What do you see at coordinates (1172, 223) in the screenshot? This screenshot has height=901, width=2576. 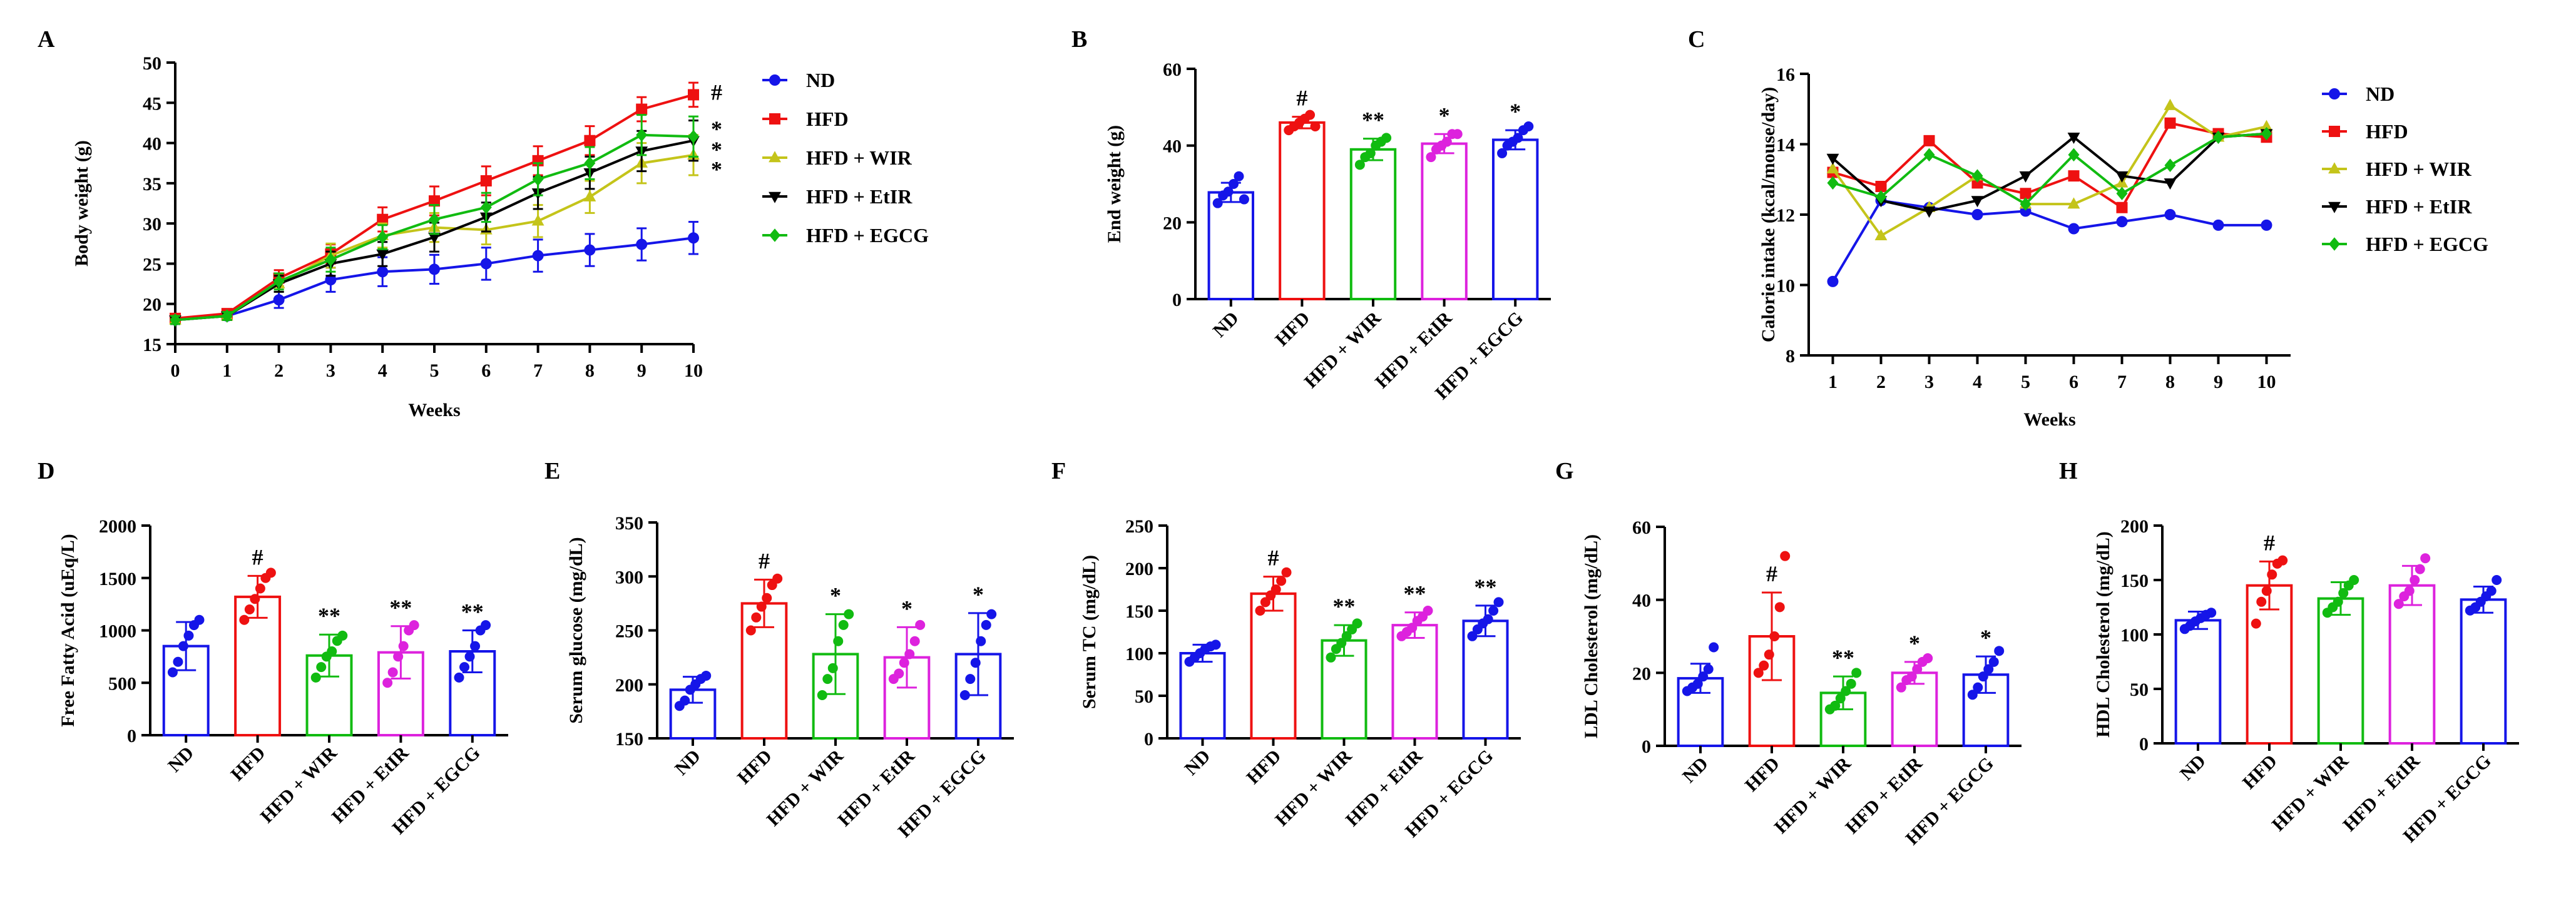 I see `y-tick-label: 20` at bounding box center [1172, 223].